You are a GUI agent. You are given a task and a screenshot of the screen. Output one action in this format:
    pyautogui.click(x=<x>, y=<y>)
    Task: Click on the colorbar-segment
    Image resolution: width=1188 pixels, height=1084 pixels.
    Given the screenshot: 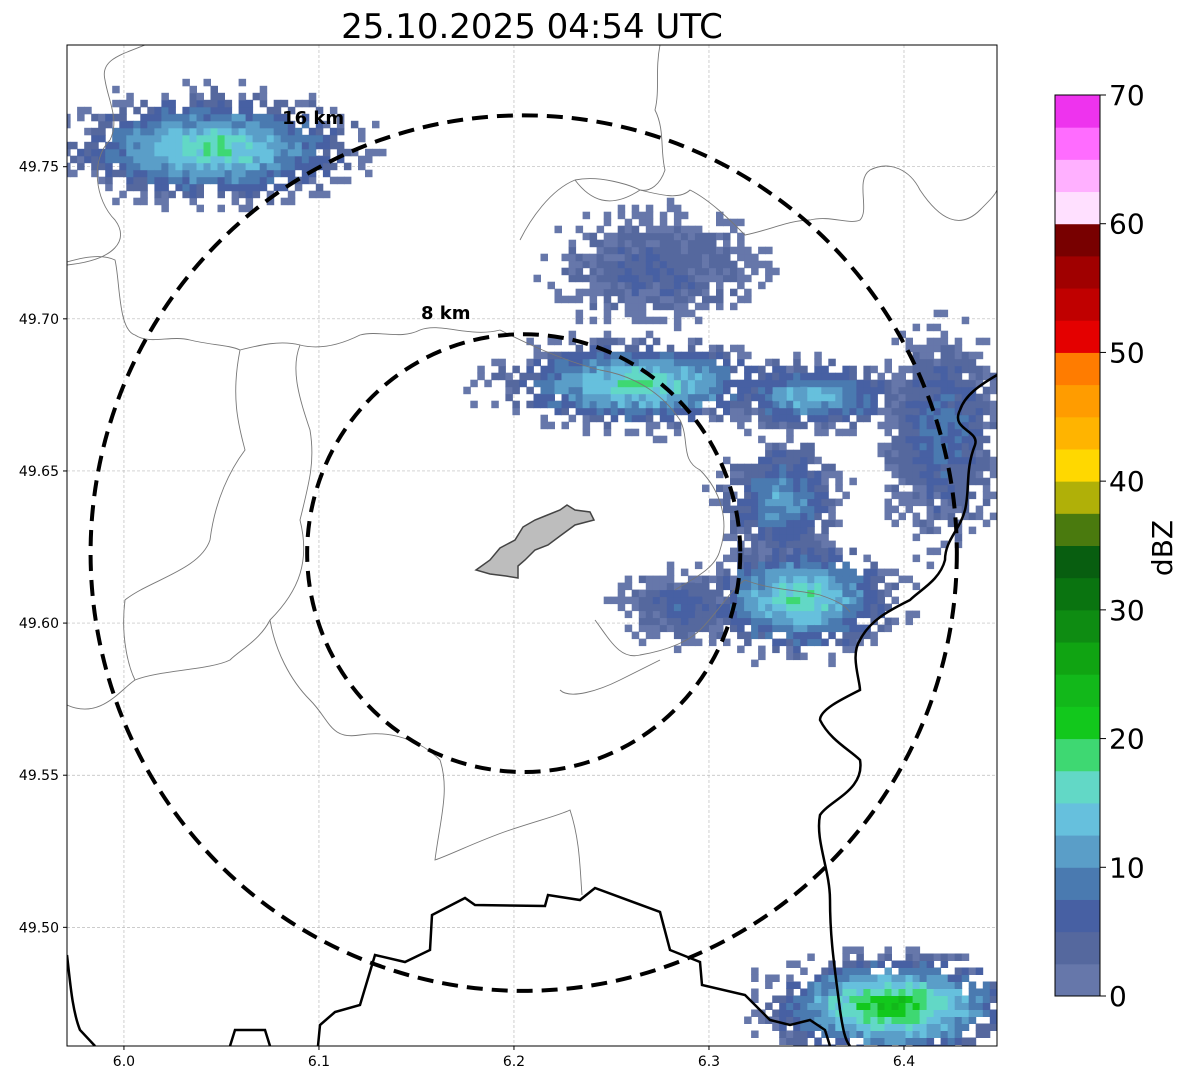 What is the action you would take?
    pyautogui.click(x=1077, y=111)
    